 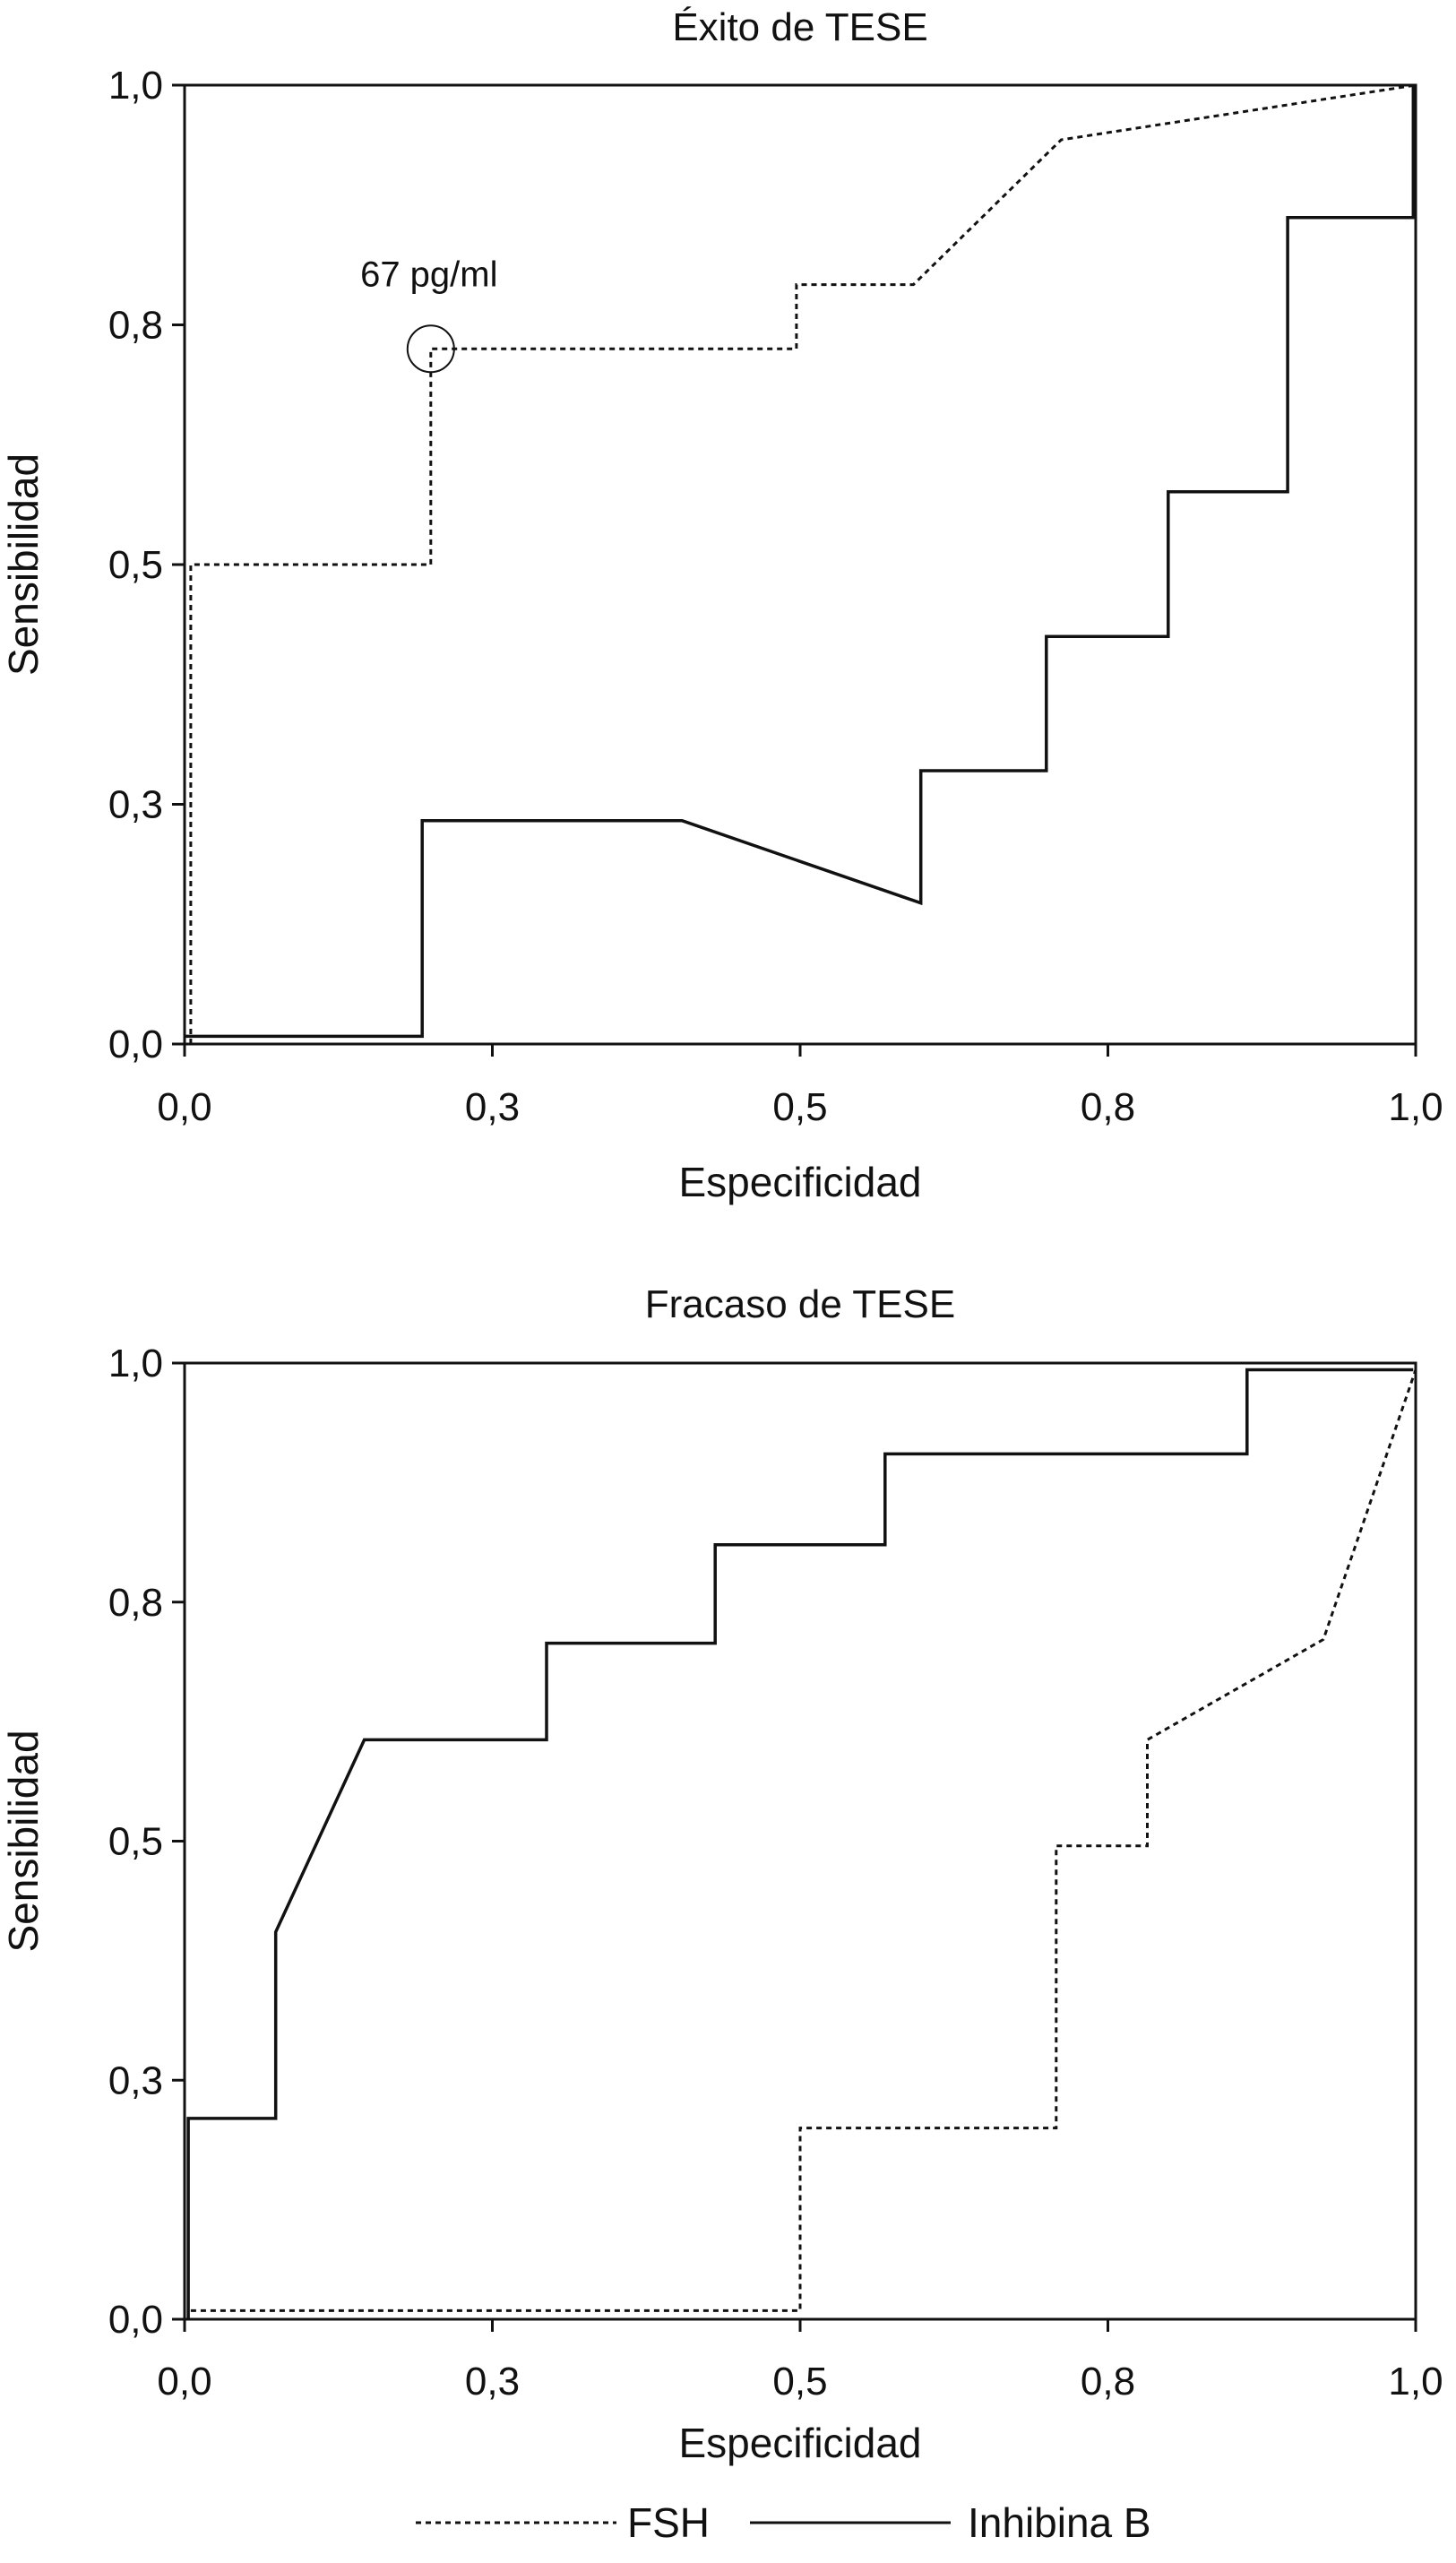 I want to click on legend-fsh-label: FSH, so click(x=668, y=2522).